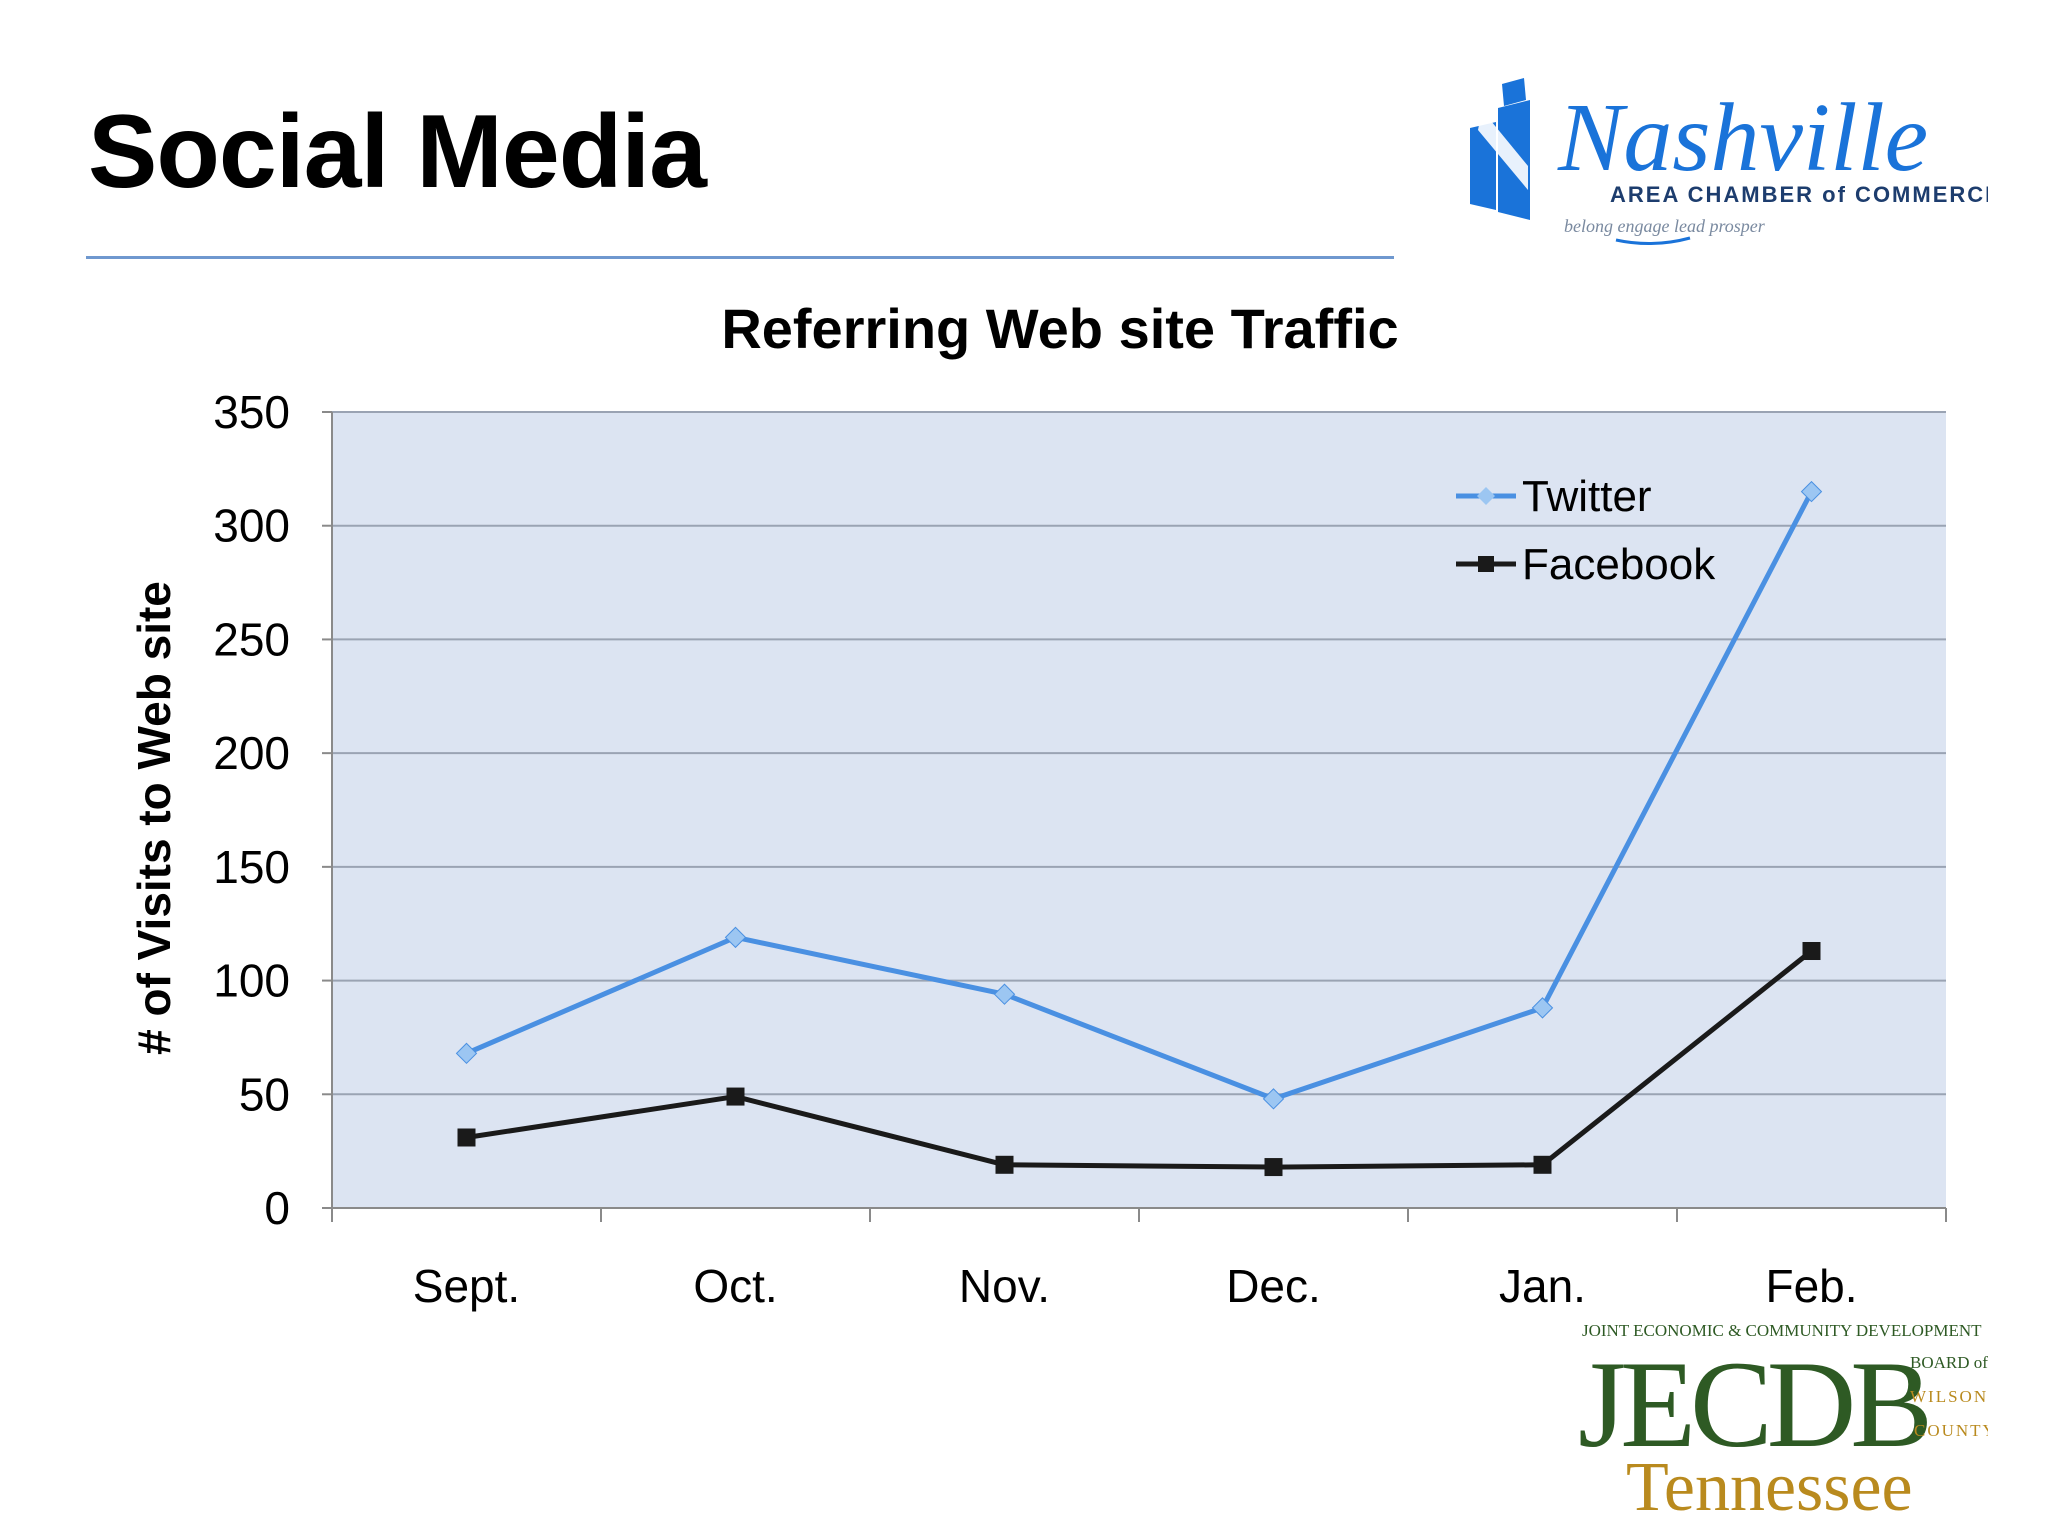 The image size is (2048, 1536). What do you see at coordinates (466, 1286) in the screenshot?
I see `x-tick-label: Sept.` at bounding box center [466, 1286].